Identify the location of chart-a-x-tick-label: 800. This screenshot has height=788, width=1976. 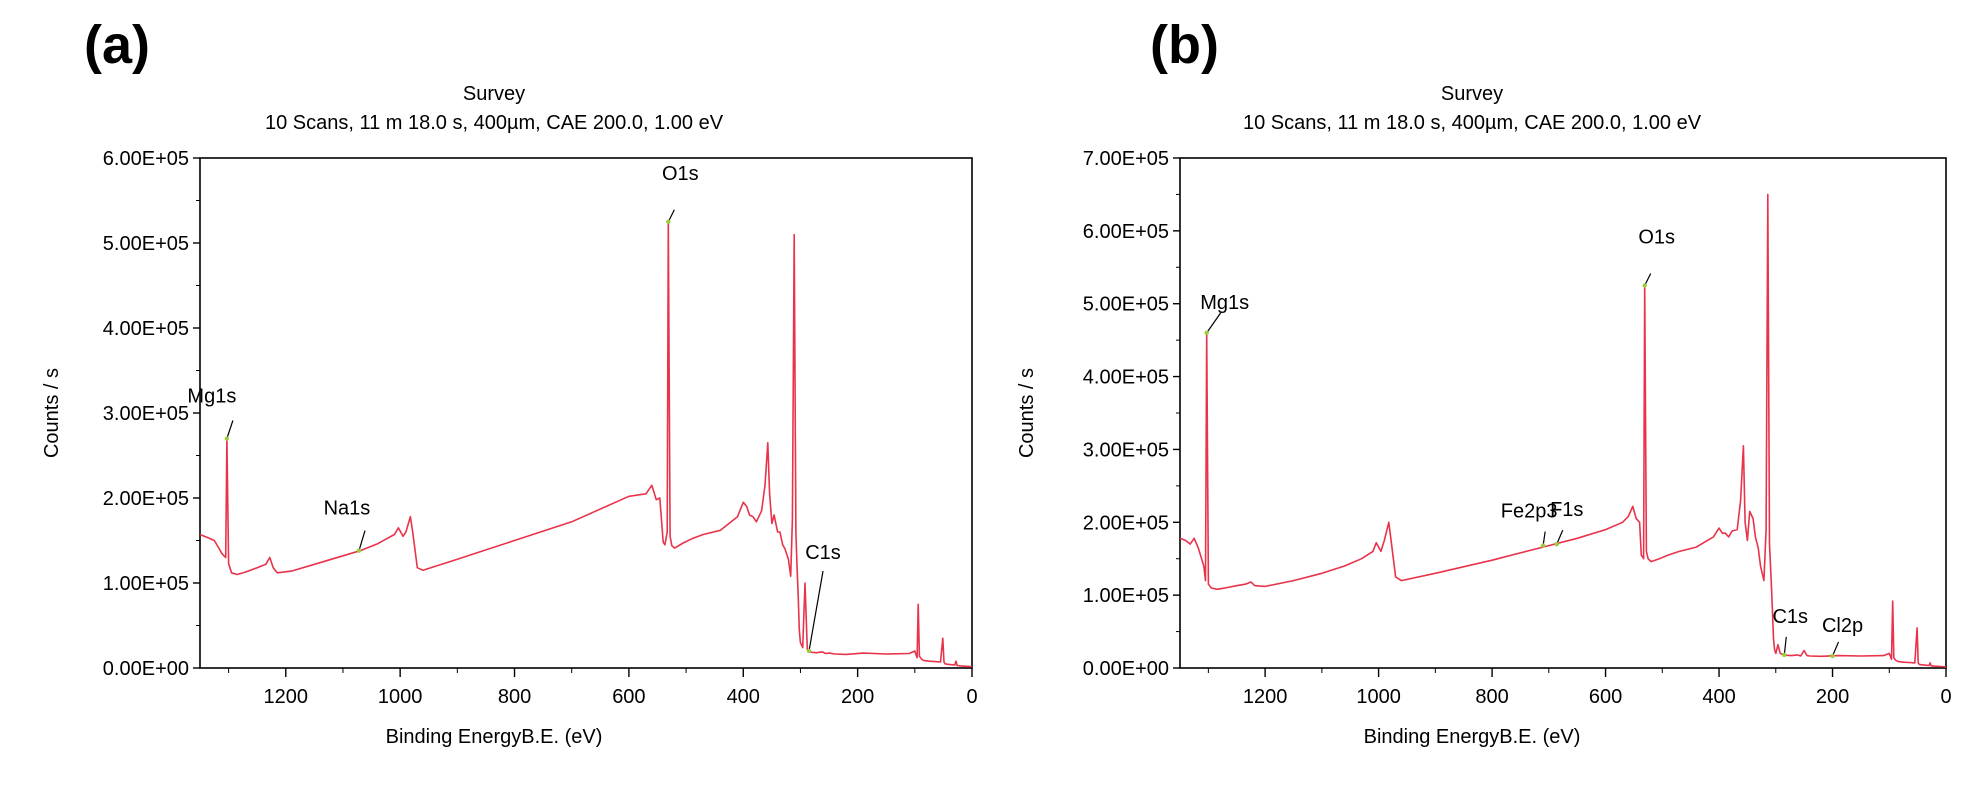
(514, 697).